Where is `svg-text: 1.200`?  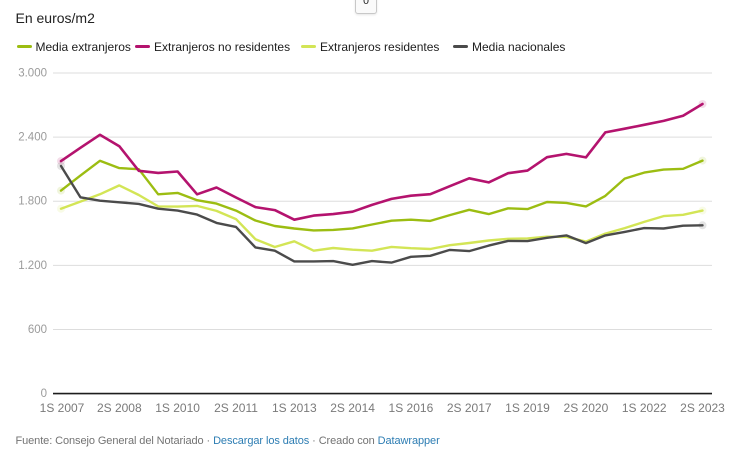 svg-text: 1.200 is located at coordinates (32, 266).